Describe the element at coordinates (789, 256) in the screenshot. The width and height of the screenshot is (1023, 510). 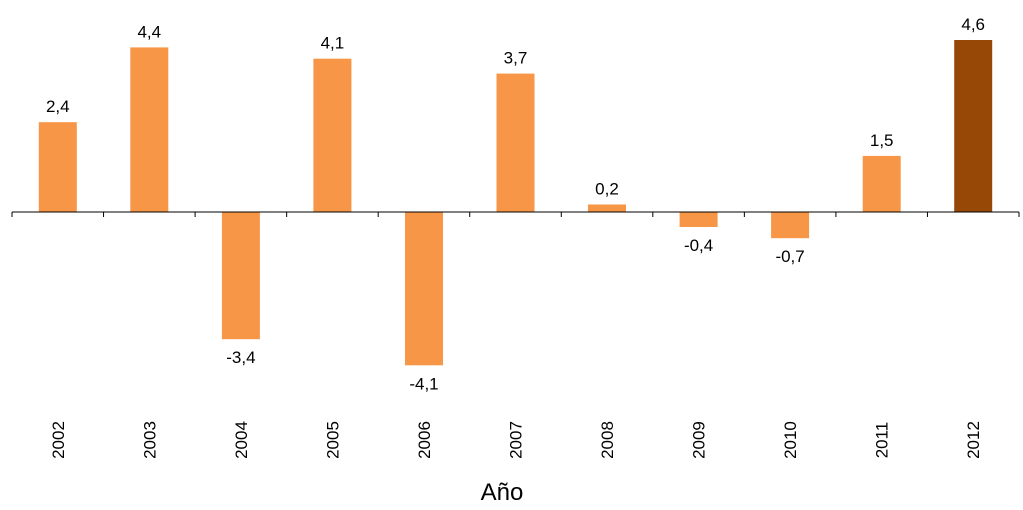
I see `data-label-2010: -0,7` at that location.